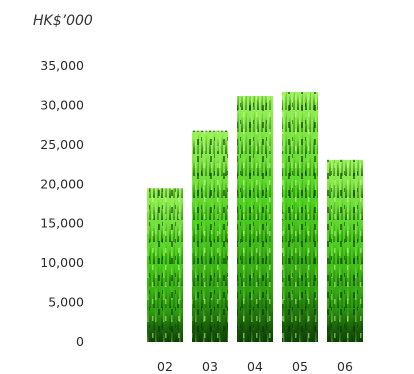 The height and width of the screenshot is (374, 414). I want to click on x-tick-label: 05, so click(300, 366).